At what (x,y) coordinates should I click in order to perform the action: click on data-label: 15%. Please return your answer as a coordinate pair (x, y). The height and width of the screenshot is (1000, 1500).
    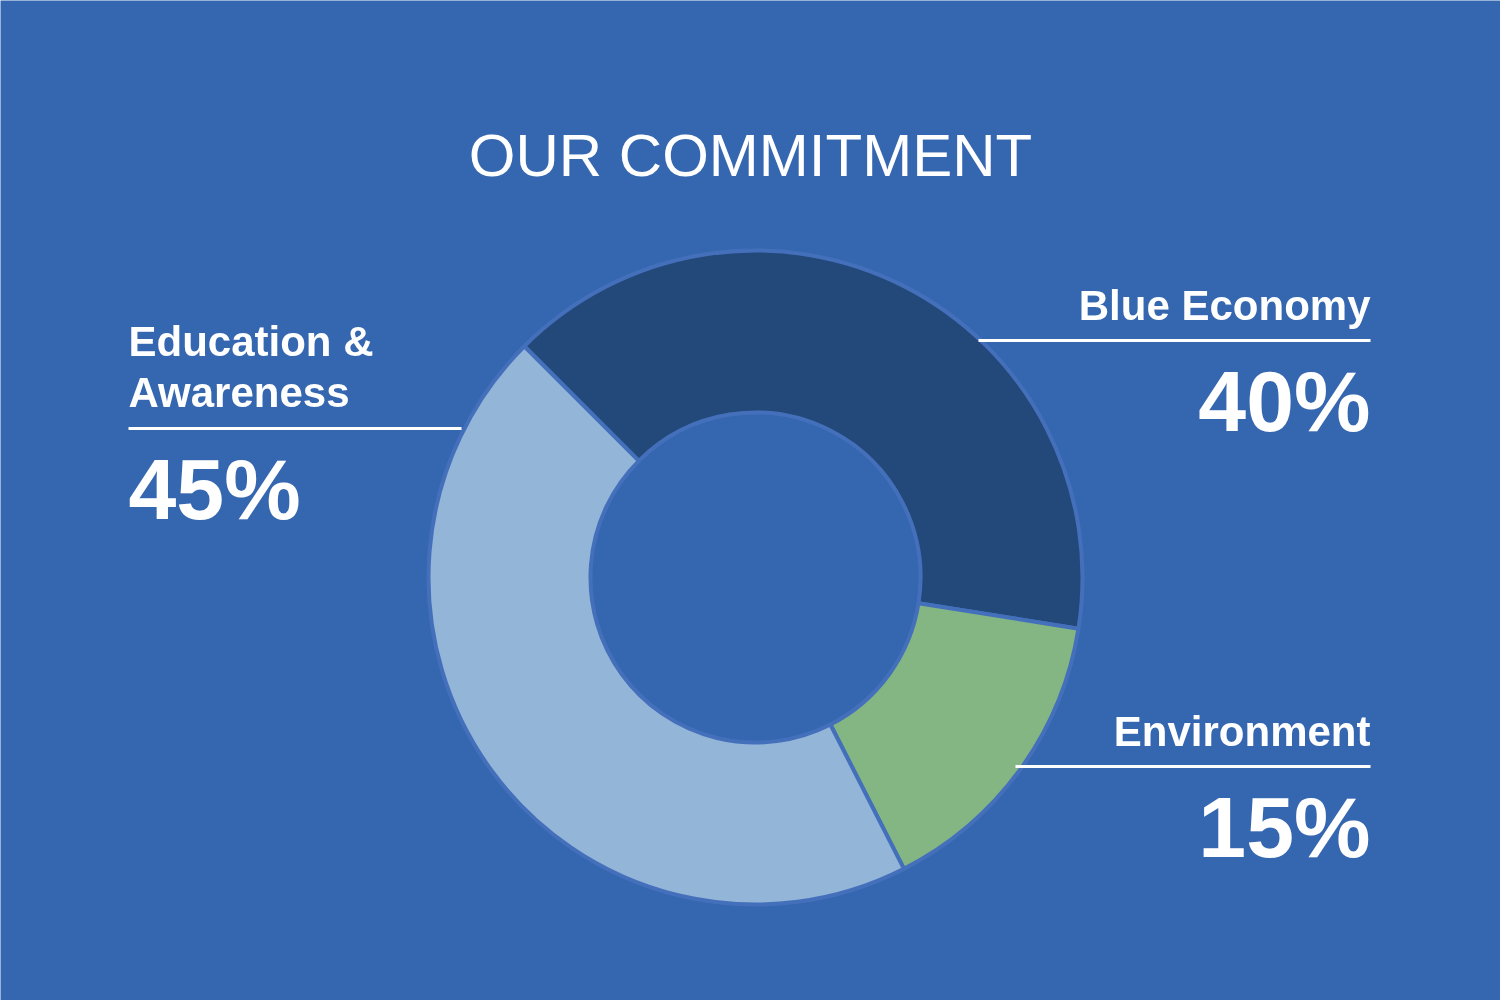
    Looking at the image, I should click on (1284, 826).